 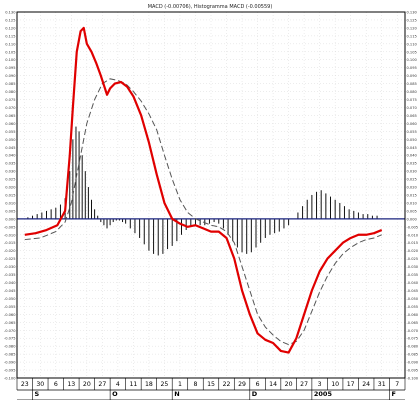 I want to click on y-tick-label-right: -0.005, so click(x=413, y=227).